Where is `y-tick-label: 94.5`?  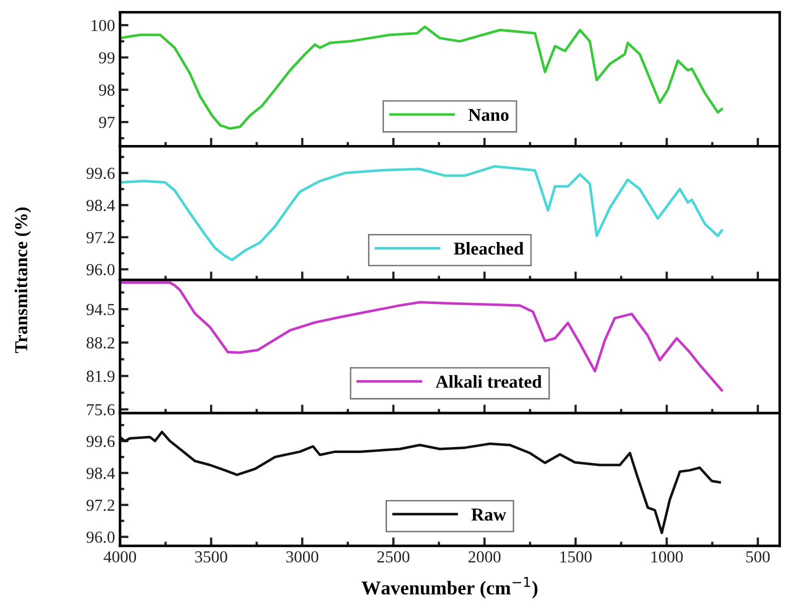
y-tick-label: 94.5 is located at coordinates (100, 310).